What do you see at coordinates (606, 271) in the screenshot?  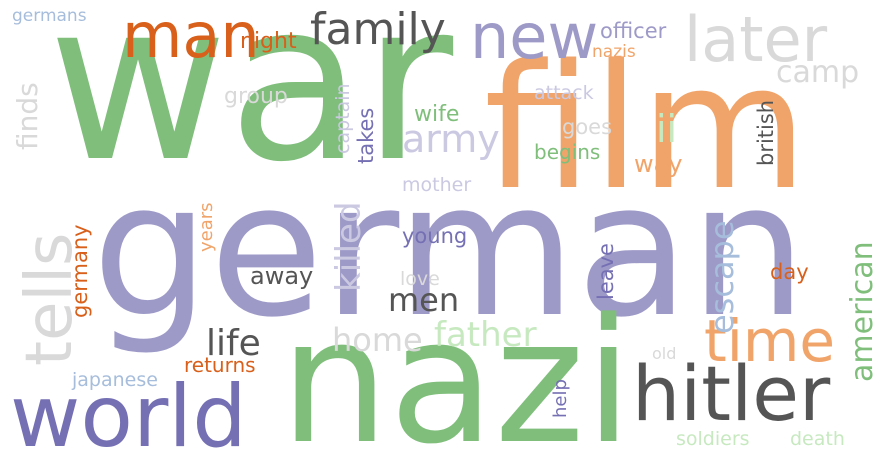 I see `word-leave: leave` at bounding box center [606, 271].